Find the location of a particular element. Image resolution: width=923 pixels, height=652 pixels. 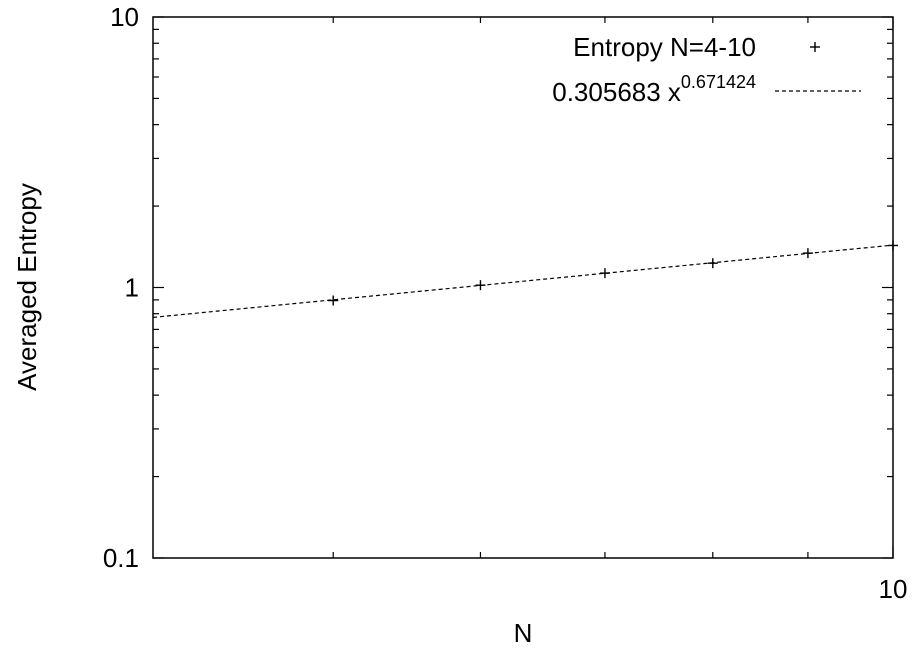

legend-marker-plus is located at coordinates (815, 47).